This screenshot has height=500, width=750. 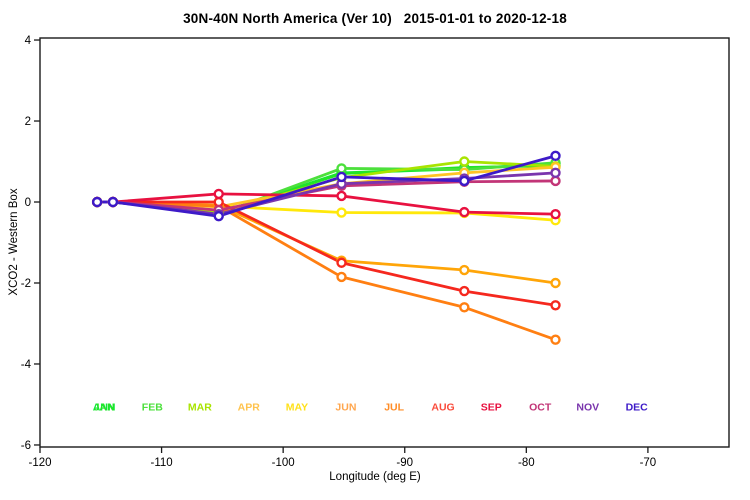 I want to click on legend-label-MAR: MAR, so click(x=200, y=408).